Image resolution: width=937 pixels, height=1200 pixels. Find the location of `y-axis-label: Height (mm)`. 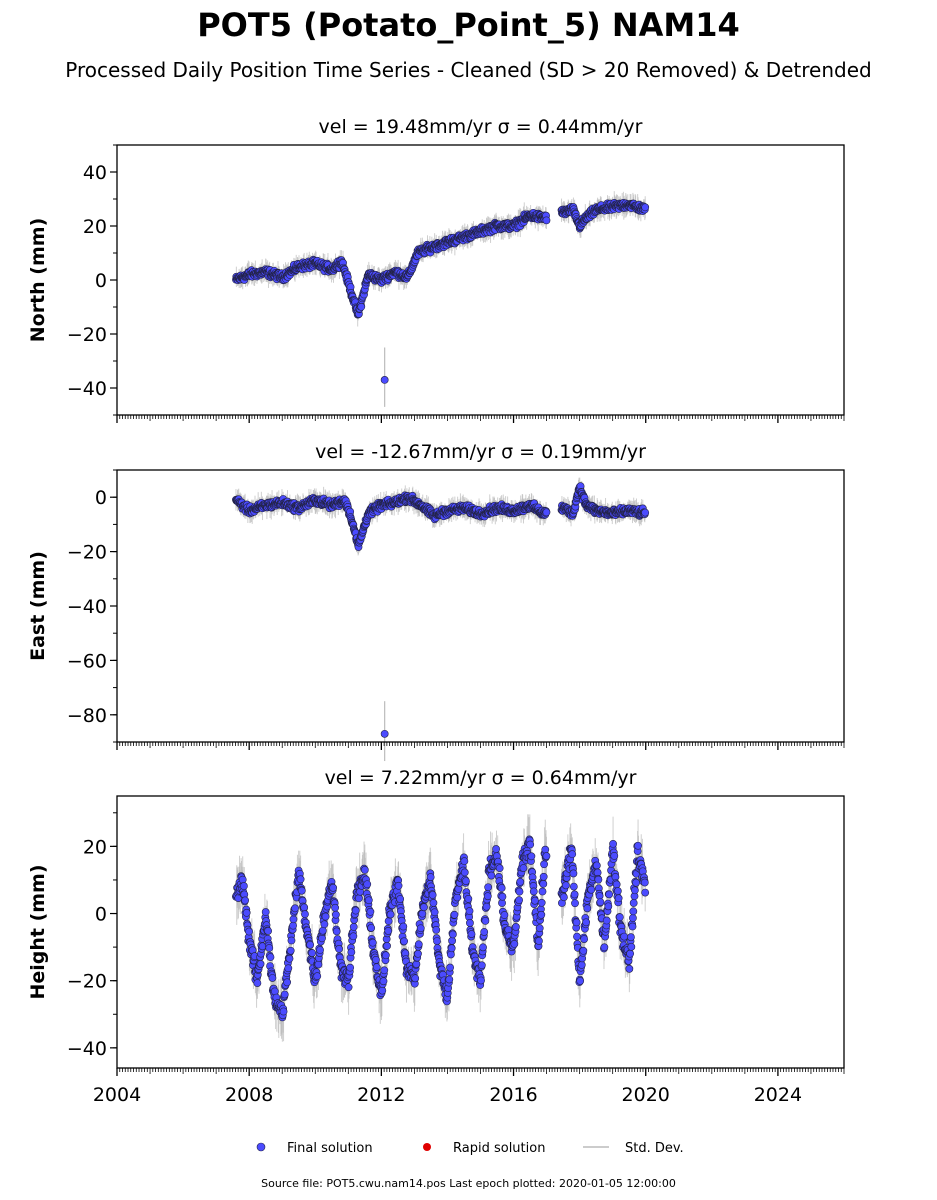

y-axis-label: Height (mm) is located at coordinates (38, 931).